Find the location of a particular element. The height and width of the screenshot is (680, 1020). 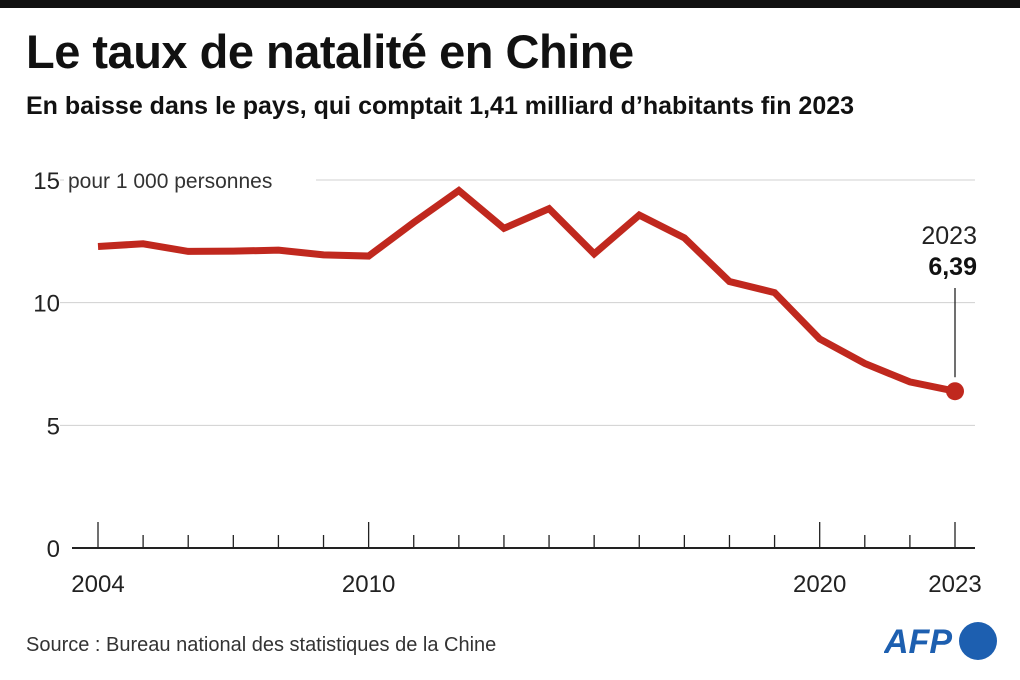

top-bar is located at coordinates (510, 4).